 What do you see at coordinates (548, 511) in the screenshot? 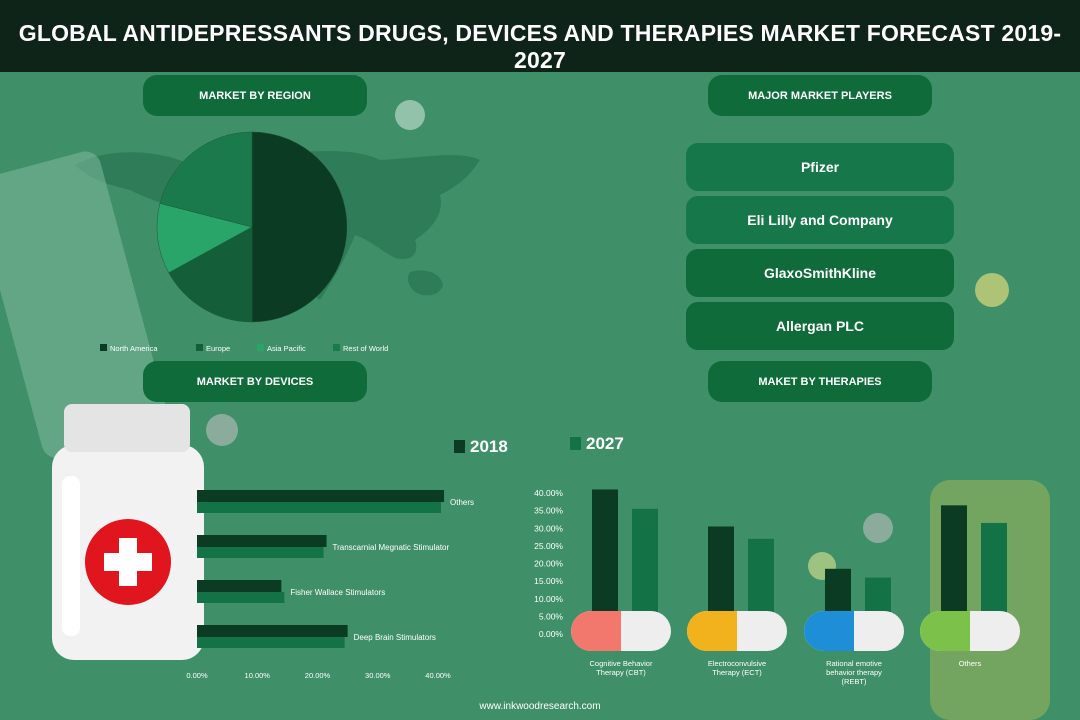
I see `therapy-y-tick: 35.00%` at bounding box center [548, 511].